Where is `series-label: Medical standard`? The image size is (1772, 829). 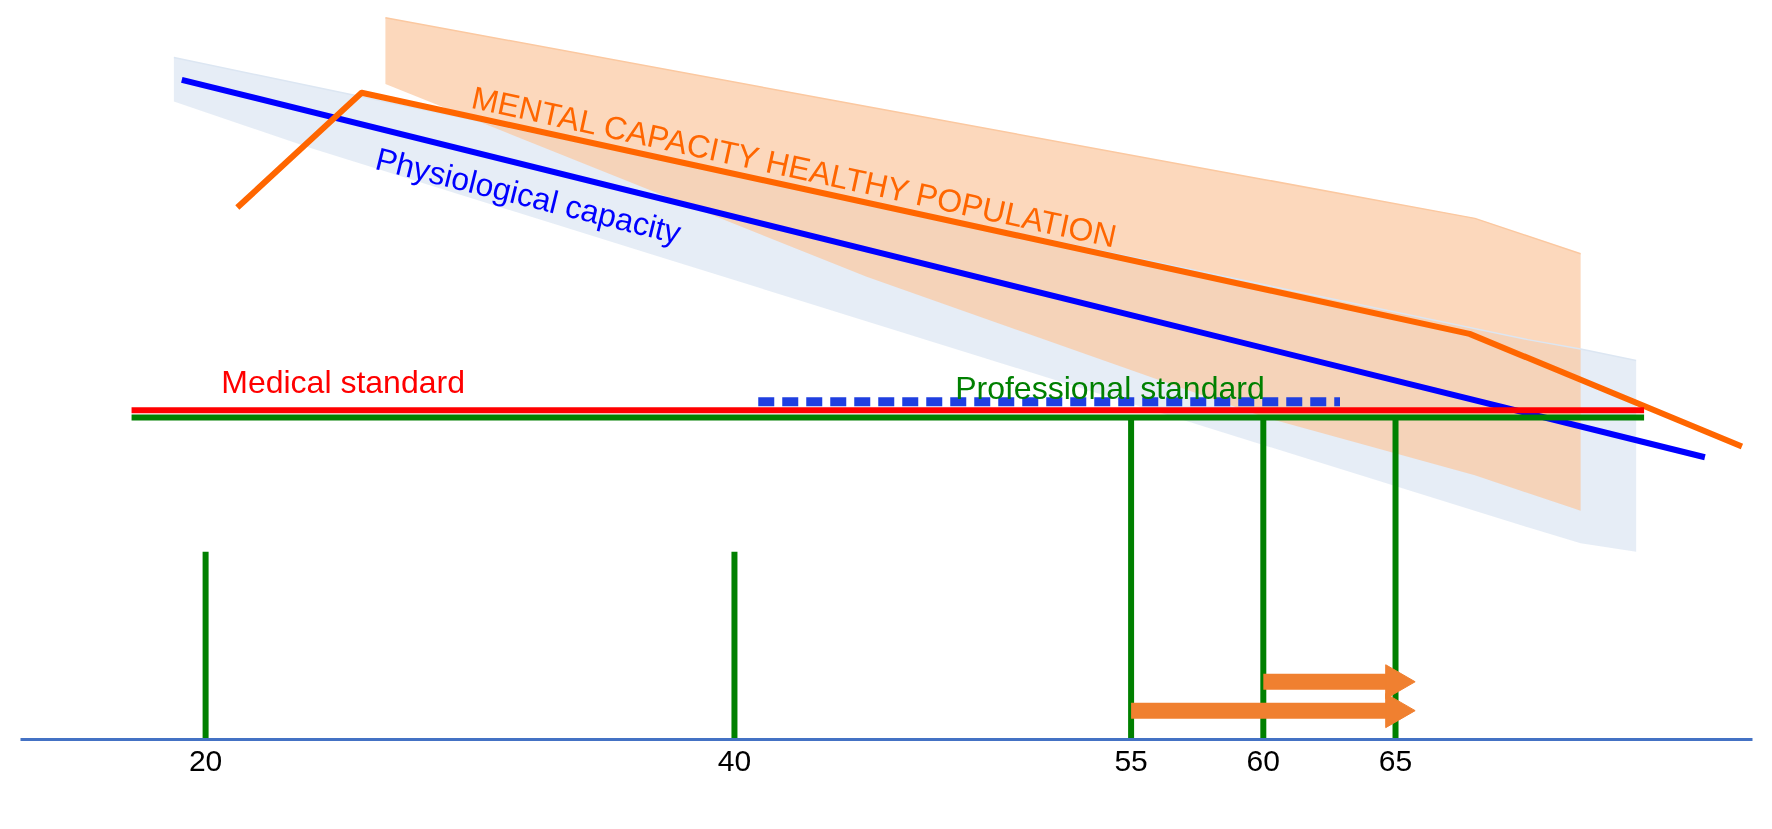
series-label: Medical standard is located at coordinates (343, 382).